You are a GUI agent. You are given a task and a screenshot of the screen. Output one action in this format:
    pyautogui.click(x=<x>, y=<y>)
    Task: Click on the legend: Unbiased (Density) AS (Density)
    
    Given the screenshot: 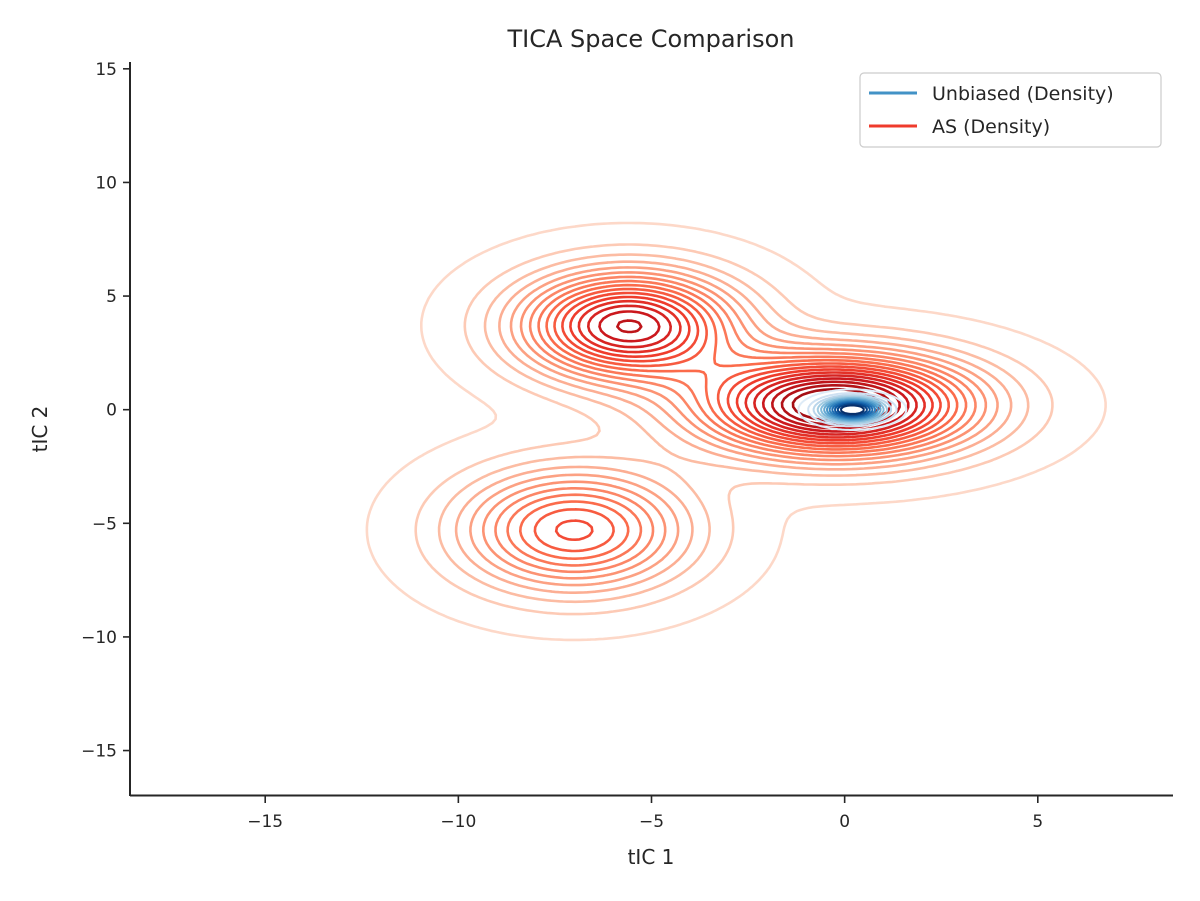 What is the action you would take?
    pyautogui.click(x=1010, y=110)
    